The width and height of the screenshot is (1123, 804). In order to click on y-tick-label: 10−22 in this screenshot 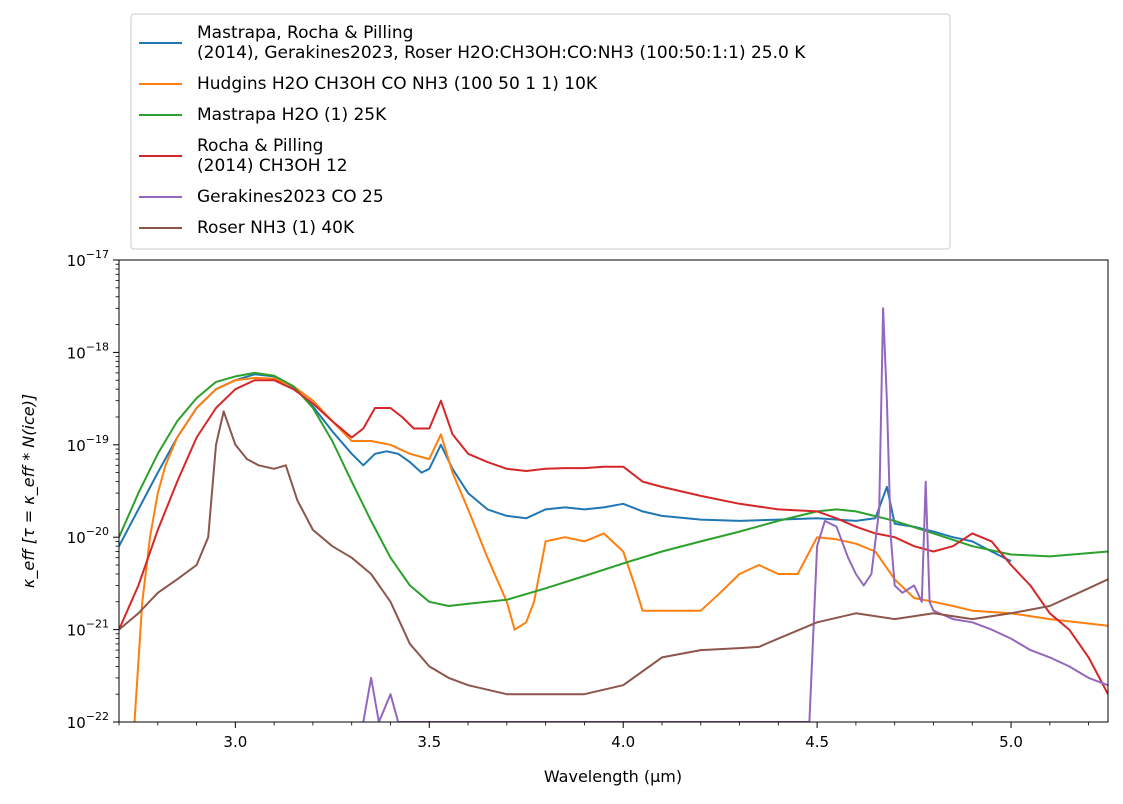, I will do `click(88, 721)`.